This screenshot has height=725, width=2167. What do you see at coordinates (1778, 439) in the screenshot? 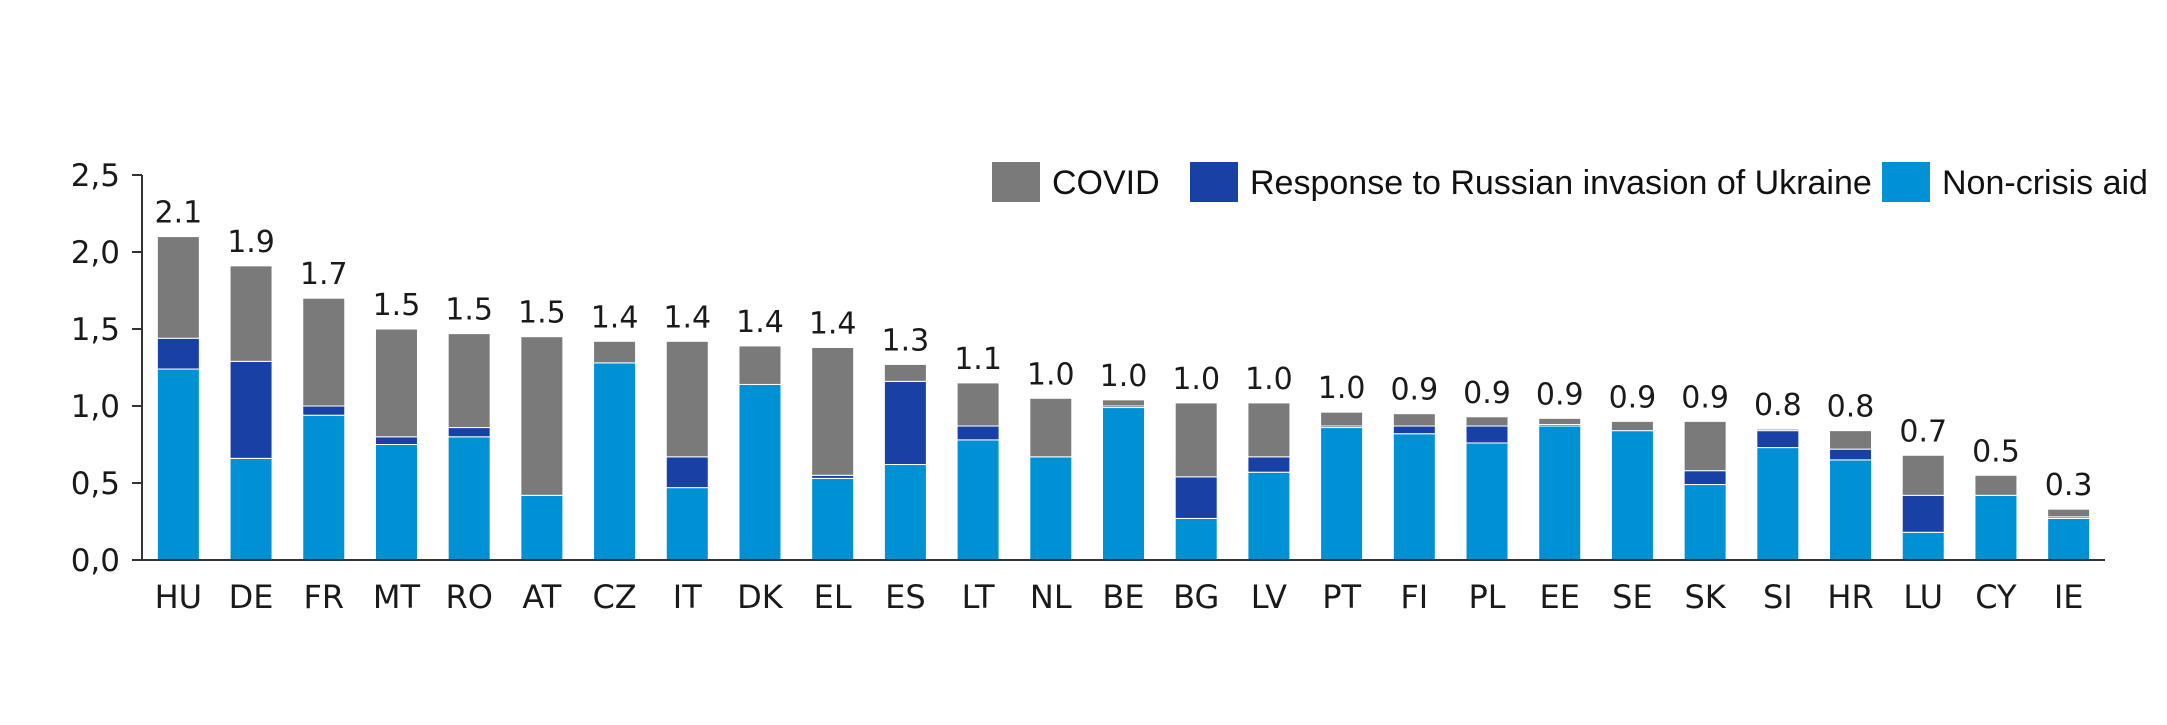
I see `bar-segment-response-to-russian-invasion-of-ukraine-si` at bounding box center [1778, 439].